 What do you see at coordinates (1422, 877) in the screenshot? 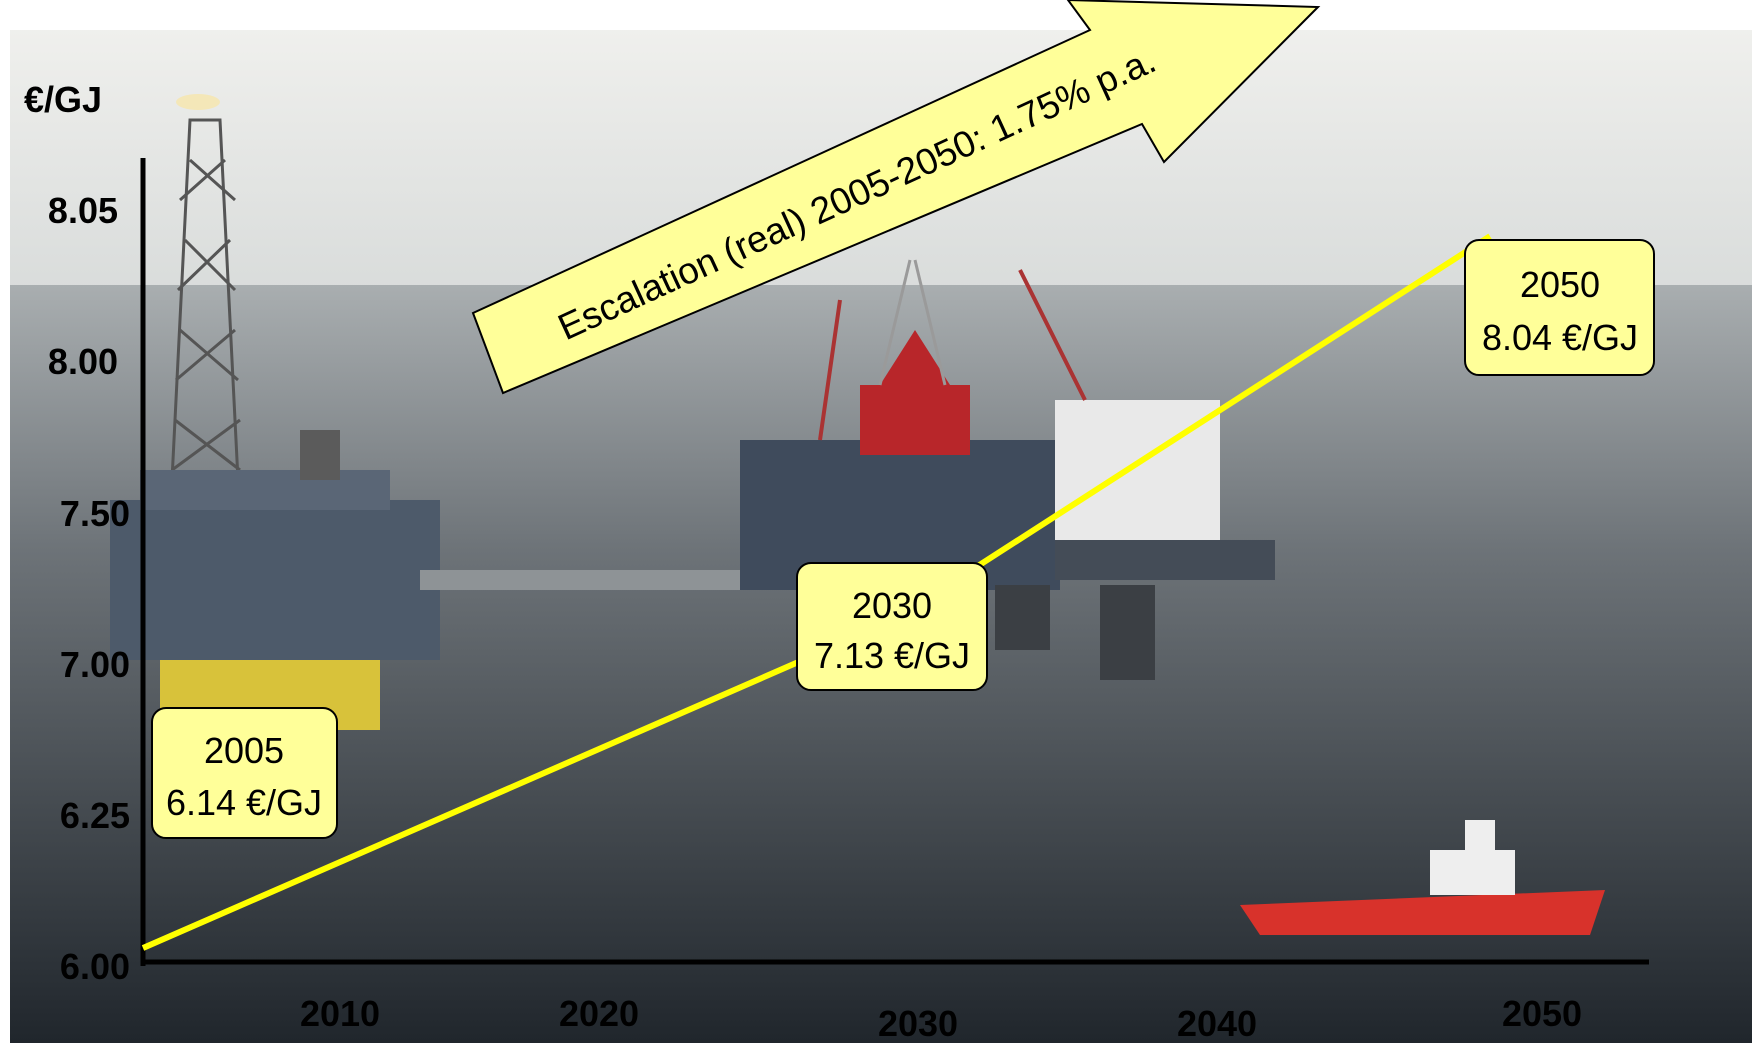
I see `supply-vessel-image` at bounding box center [1422, 877].